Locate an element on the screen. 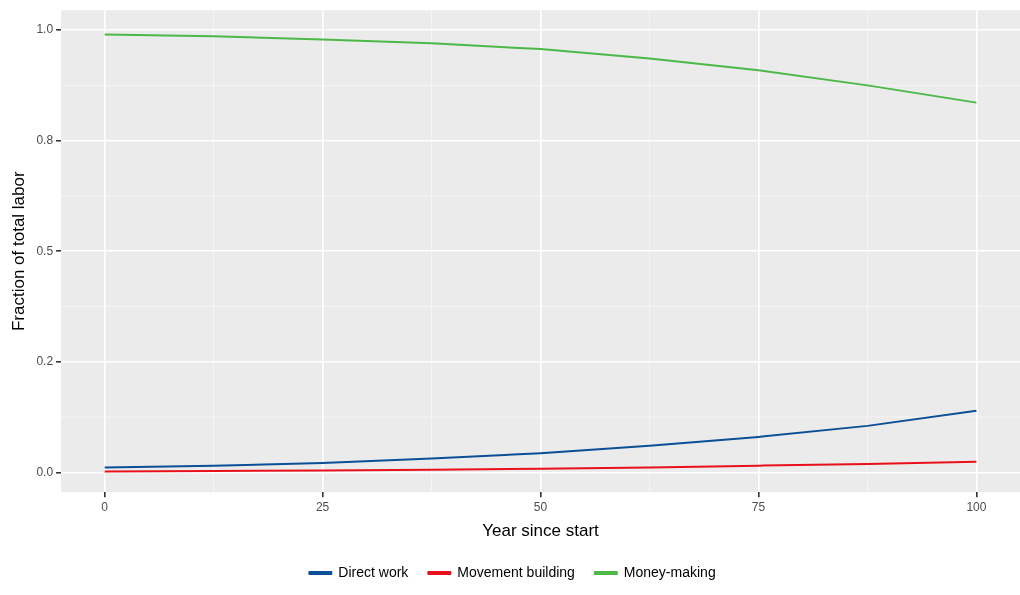 This screenshot has width=1020, height=595. y-tick-label: 0.0 is located at coordinates (45, 471).